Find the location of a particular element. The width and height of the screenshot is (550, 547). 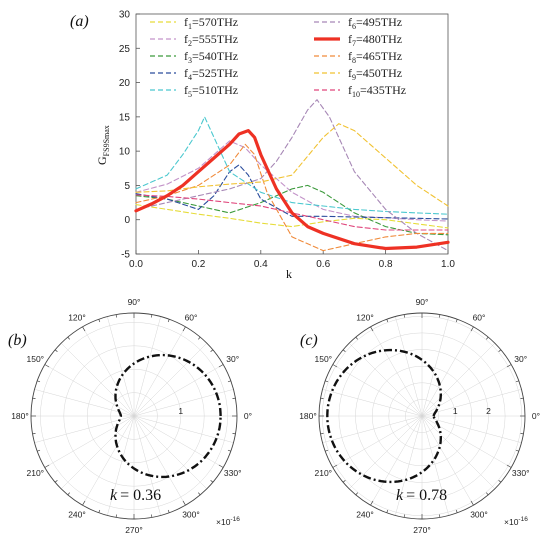

k-symbol-c: k is located at coordinates (400, 495).